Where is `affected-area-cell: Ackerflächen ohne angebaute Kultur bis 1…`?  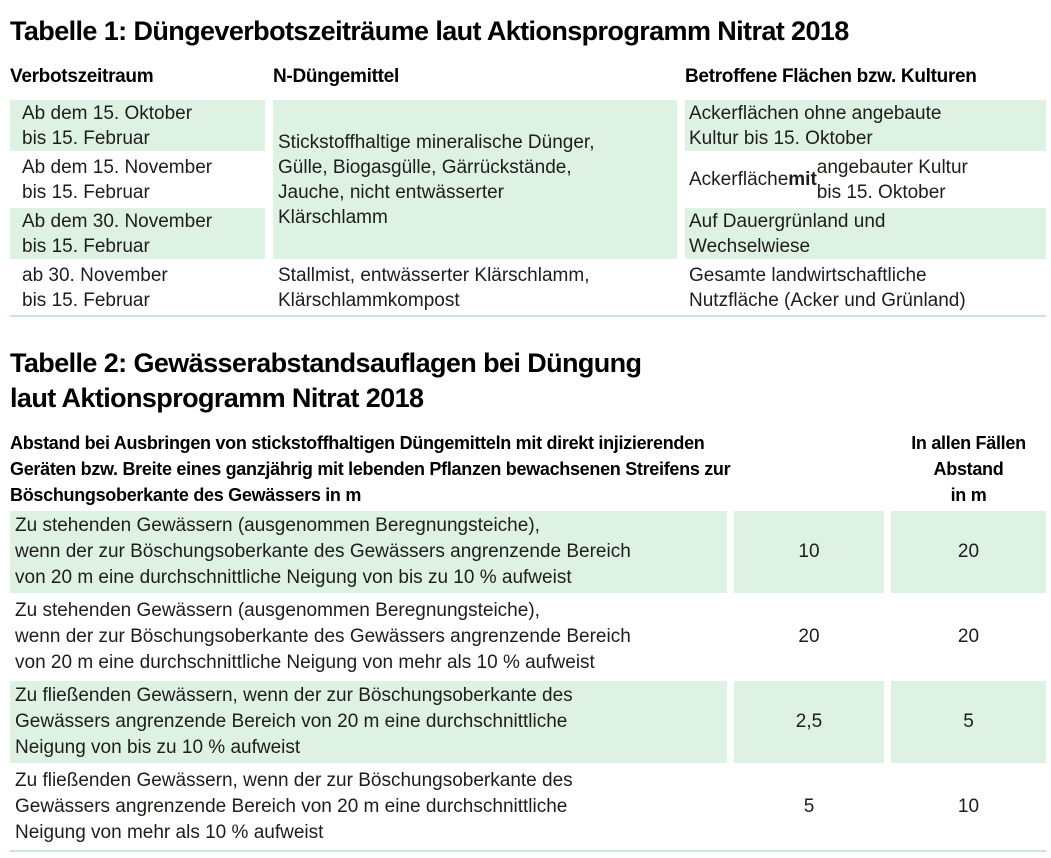
affected-area-cell: Ackerflächen ohne angebaute Kultur bis 1… is located at coordinates (865, 125).